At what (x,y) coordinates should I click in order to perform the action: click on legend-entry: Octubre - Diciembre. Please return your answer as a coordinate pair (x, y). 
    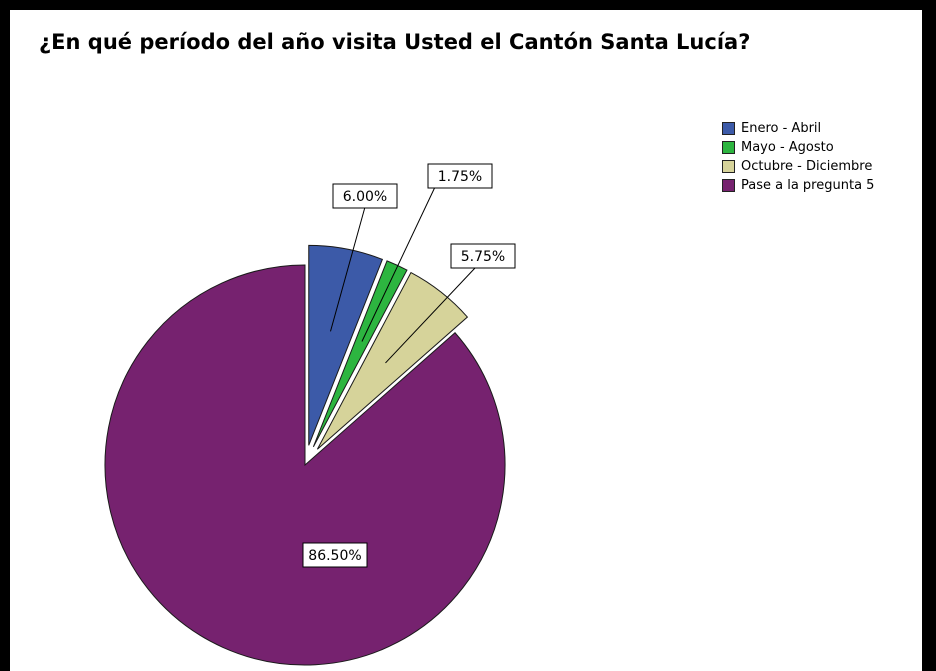
    Looking at the image, I should click on (798, 166).